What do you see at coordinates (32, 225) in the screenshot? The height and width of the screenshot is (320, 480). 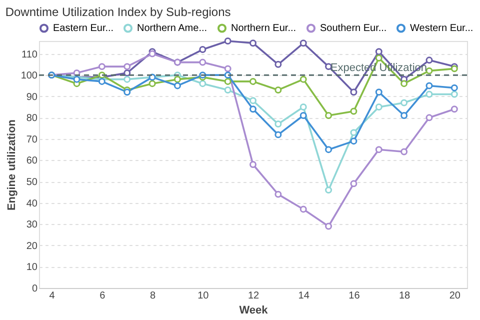 I see `y-tick-label: 30` at bounding box center [32, 225].